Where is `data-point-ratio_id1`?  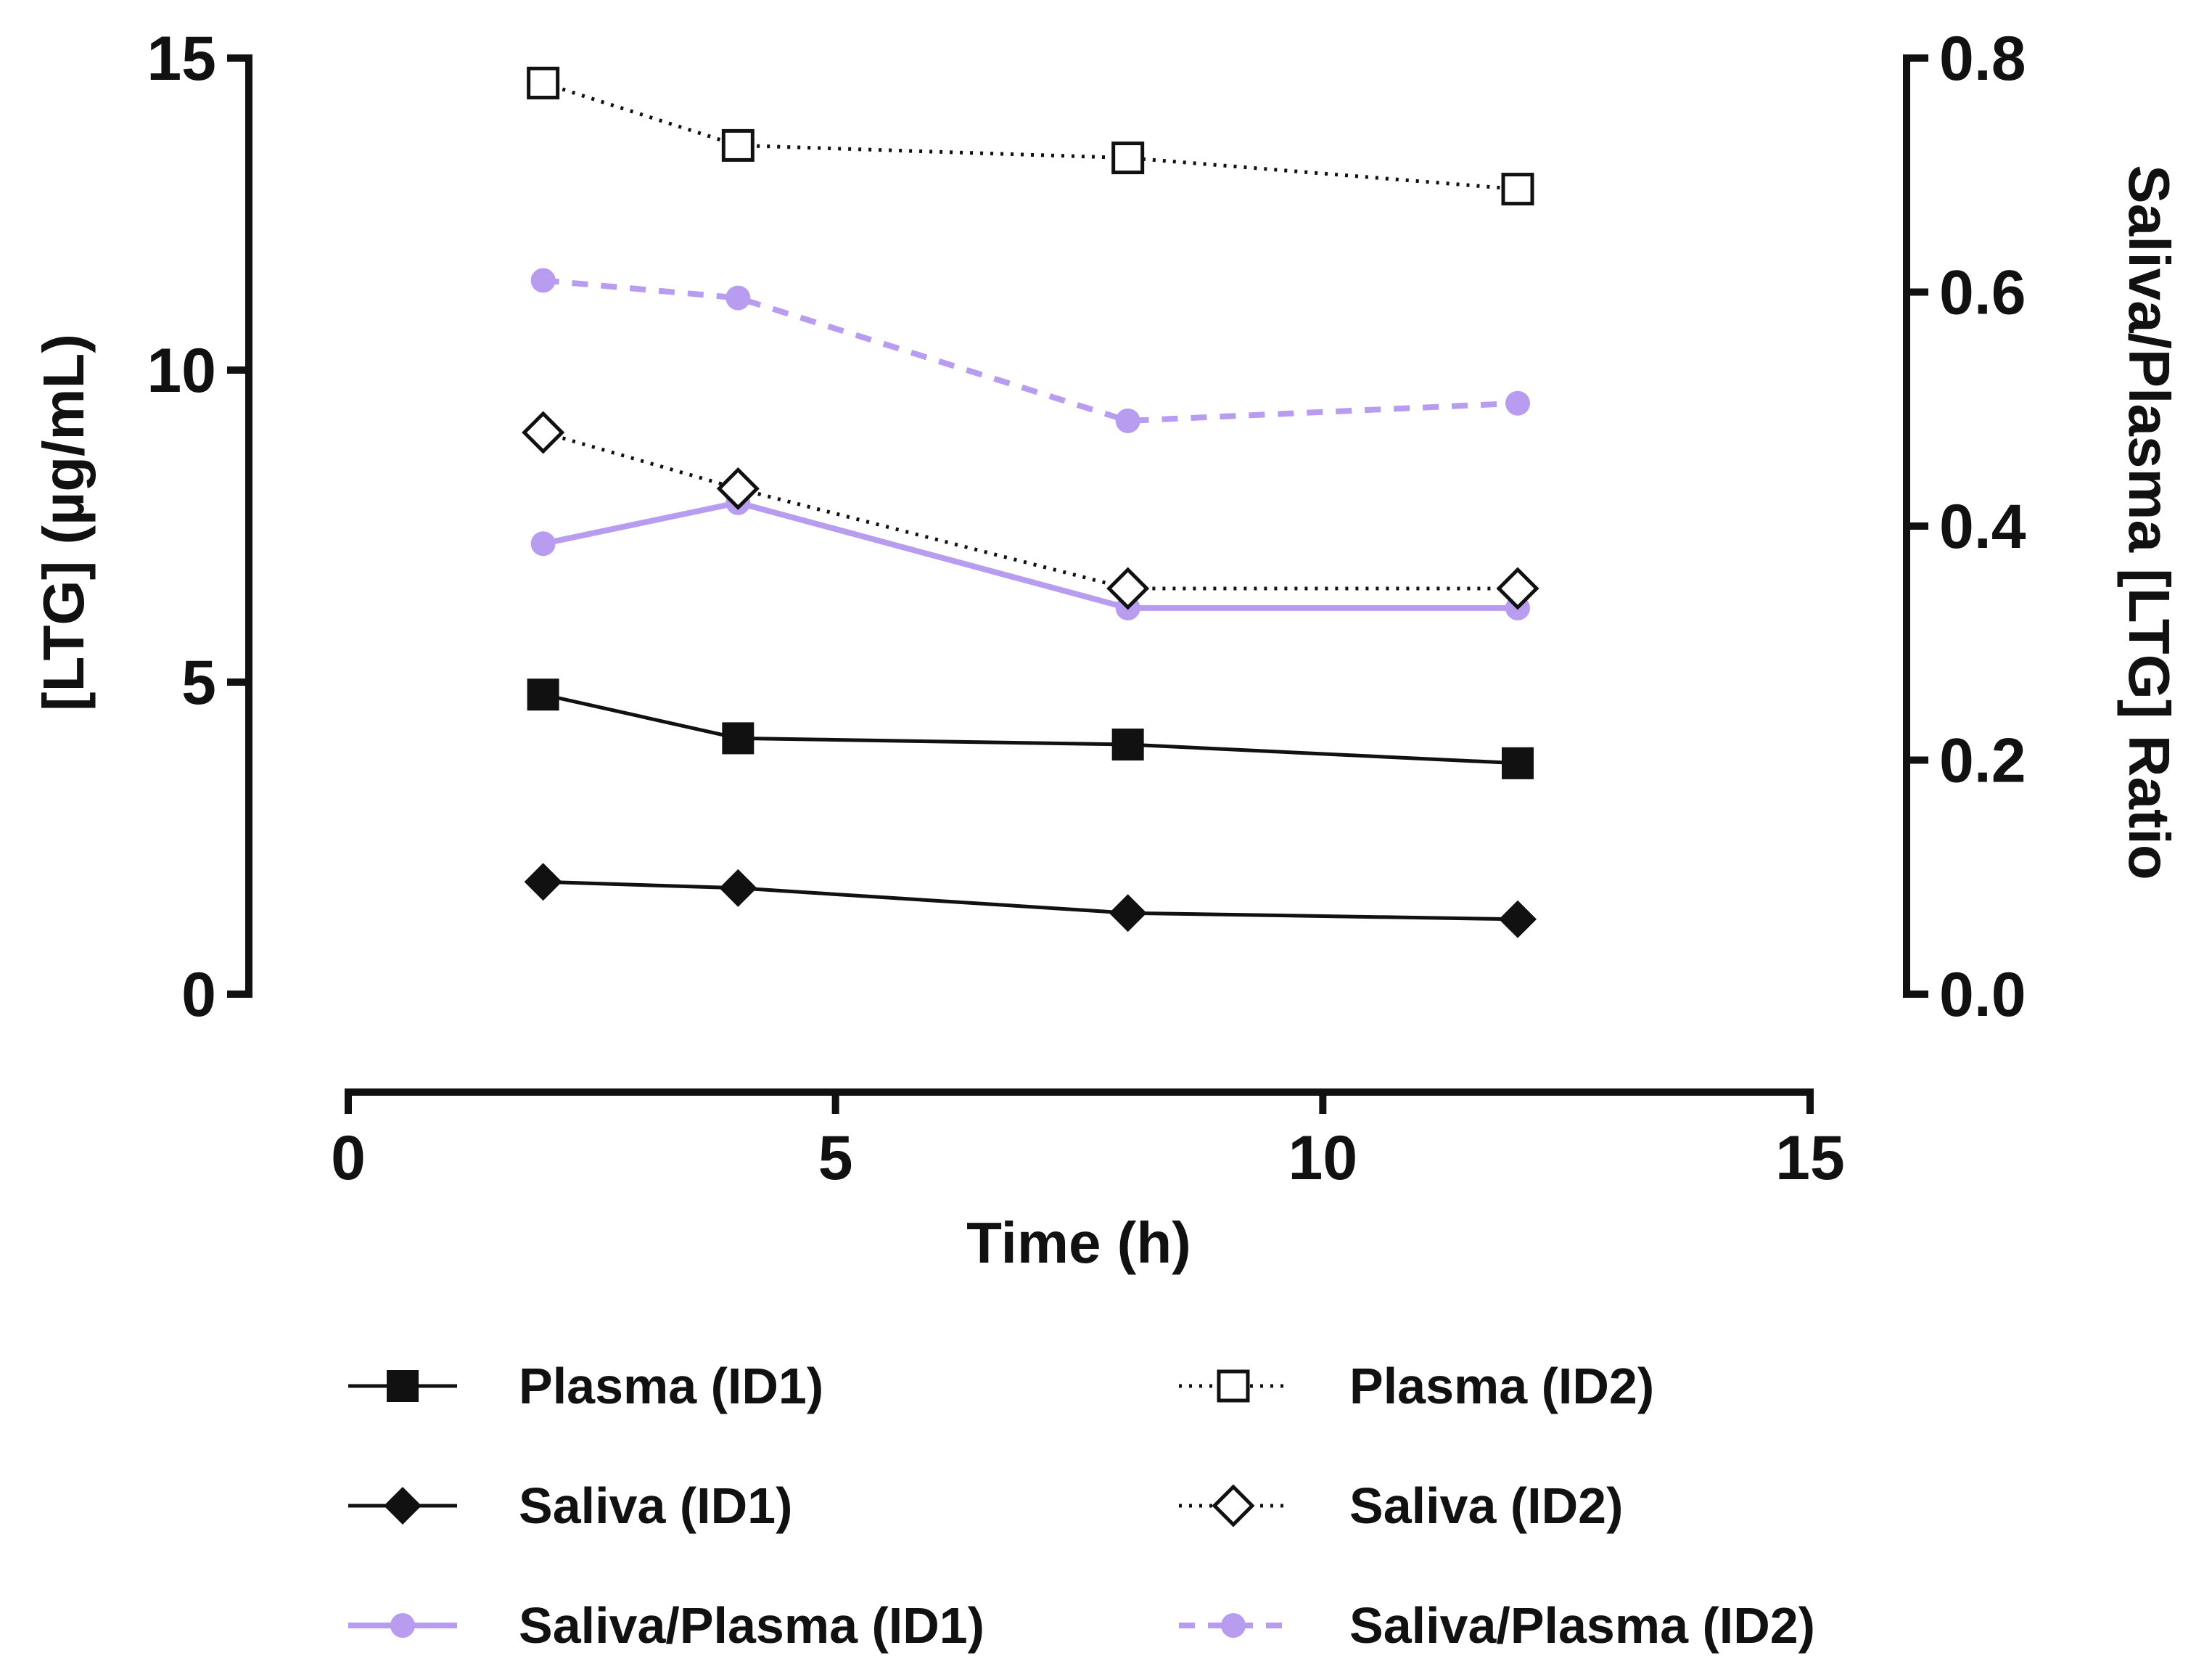 data-point-ratio_id1 is located at coordinates (543, 544).